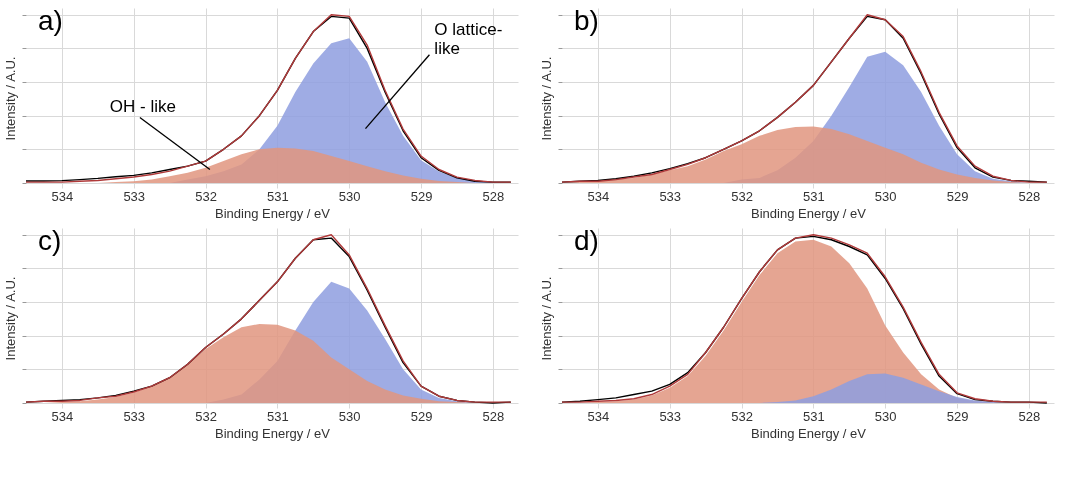 The image size is (1083, 498). What do you see at coordinates (586, 240) in the screenshot?
I see `chart-title: d)` at bounding box center [586, 240].